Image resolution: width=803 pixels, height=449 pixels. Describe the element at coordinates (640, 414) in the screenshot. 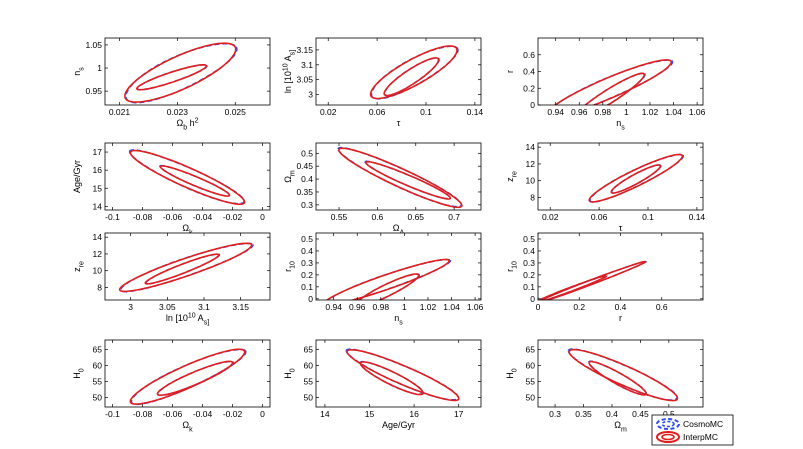

I see `x-tick-label: 0.45` at that location.